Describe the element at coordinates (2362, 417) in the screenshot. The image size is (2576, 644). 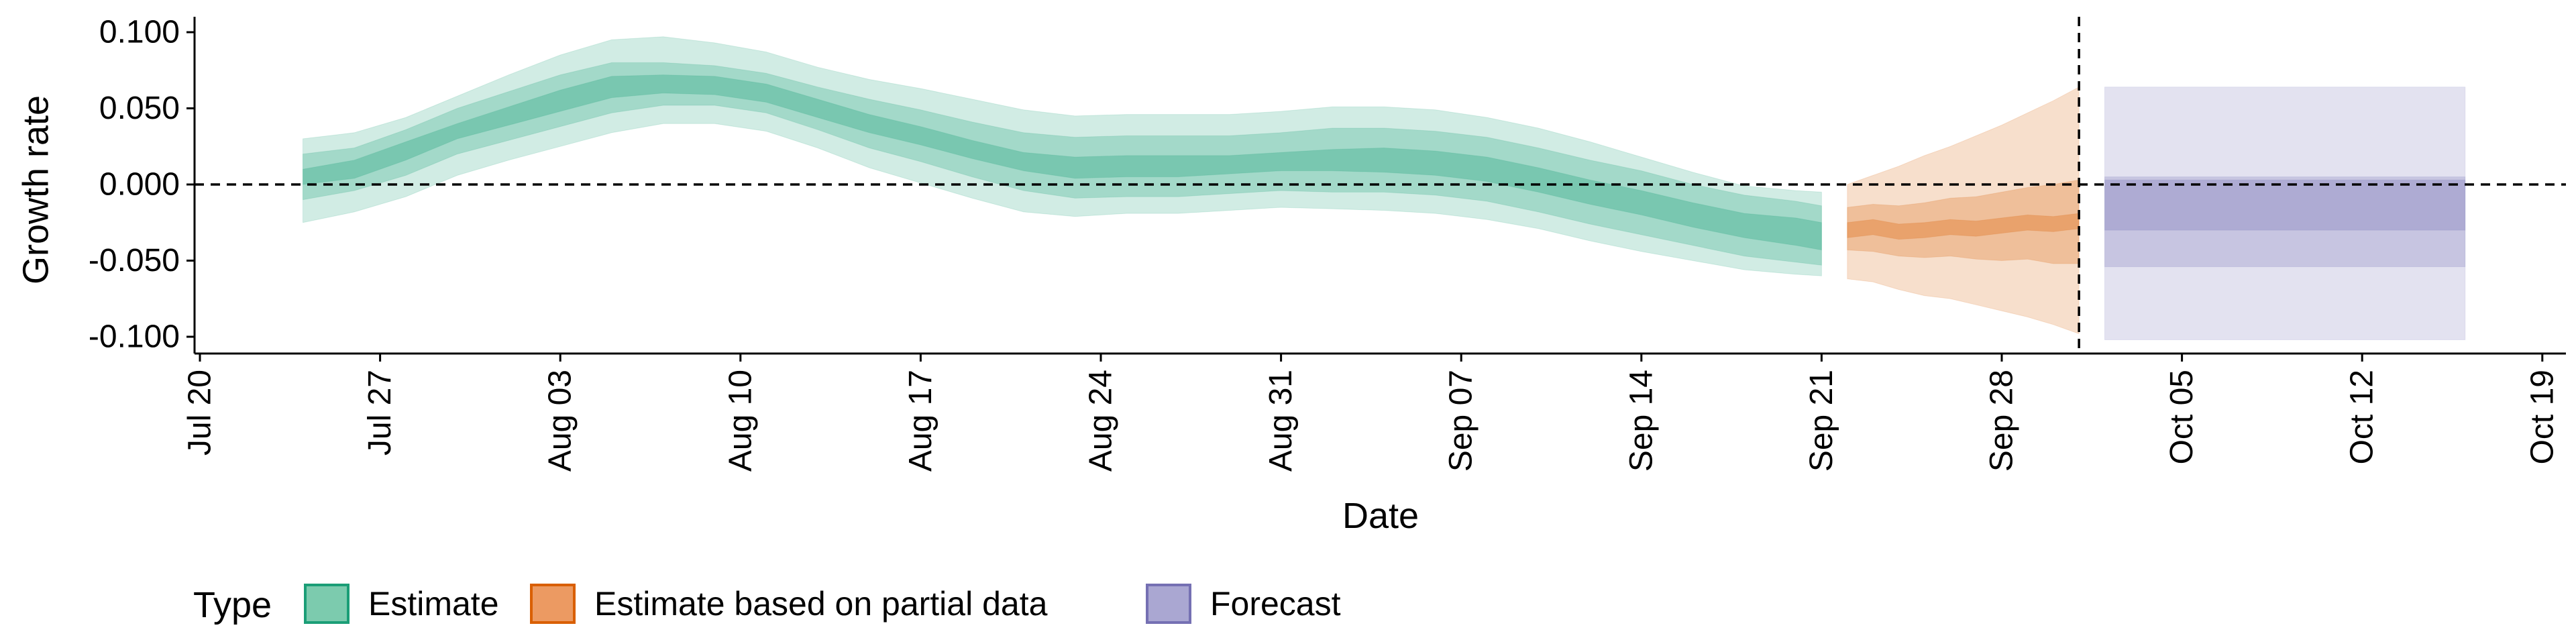
I see `x-tick-label: Oct 12` at that location.